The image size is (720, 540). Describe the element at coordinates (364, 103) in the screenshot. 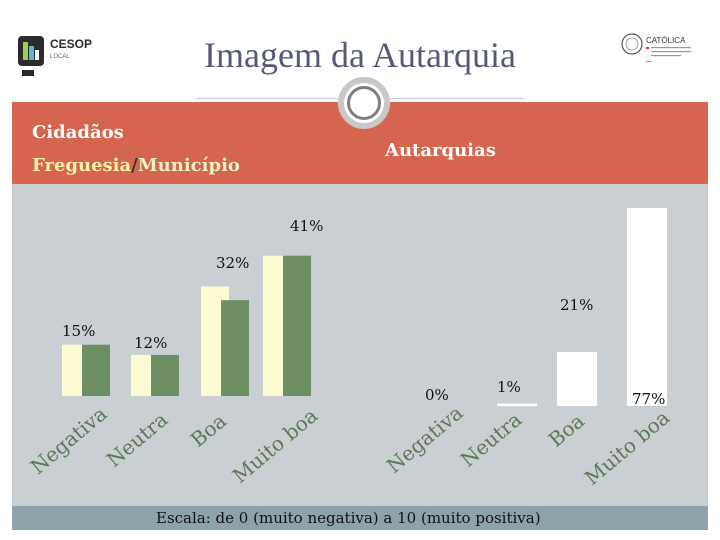

I see `ring-decoration` at that location.